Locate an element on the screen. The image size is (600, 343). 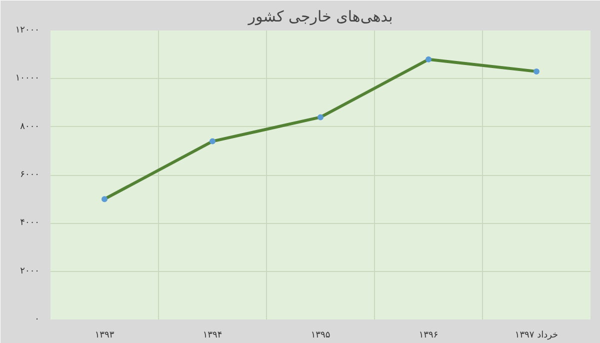
y-tick-label: ۱۰۰۰۰ is located at coordinates (27, 79).